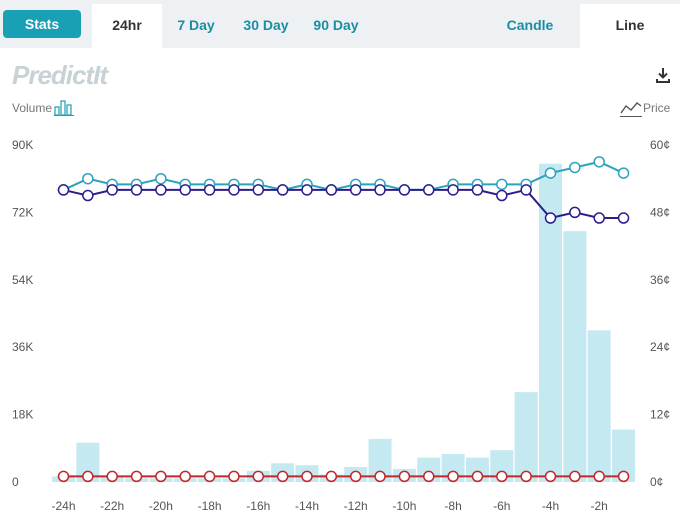 This screenshot has width=680, height=521. I want to click on volume-legend-label: Volume, so click(32, 108).